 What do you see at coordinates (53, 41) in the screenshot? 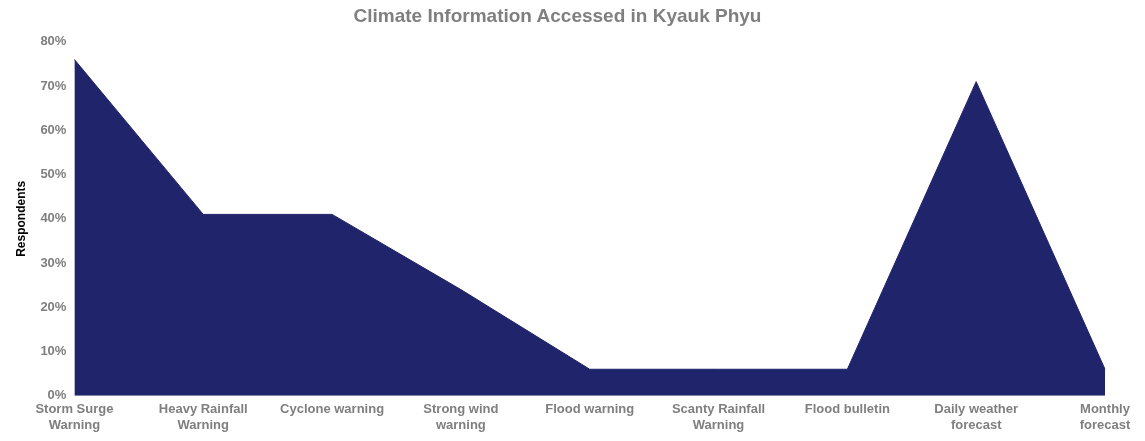
I see `y-tick-label: 80%` at bounding box center [53, 41].